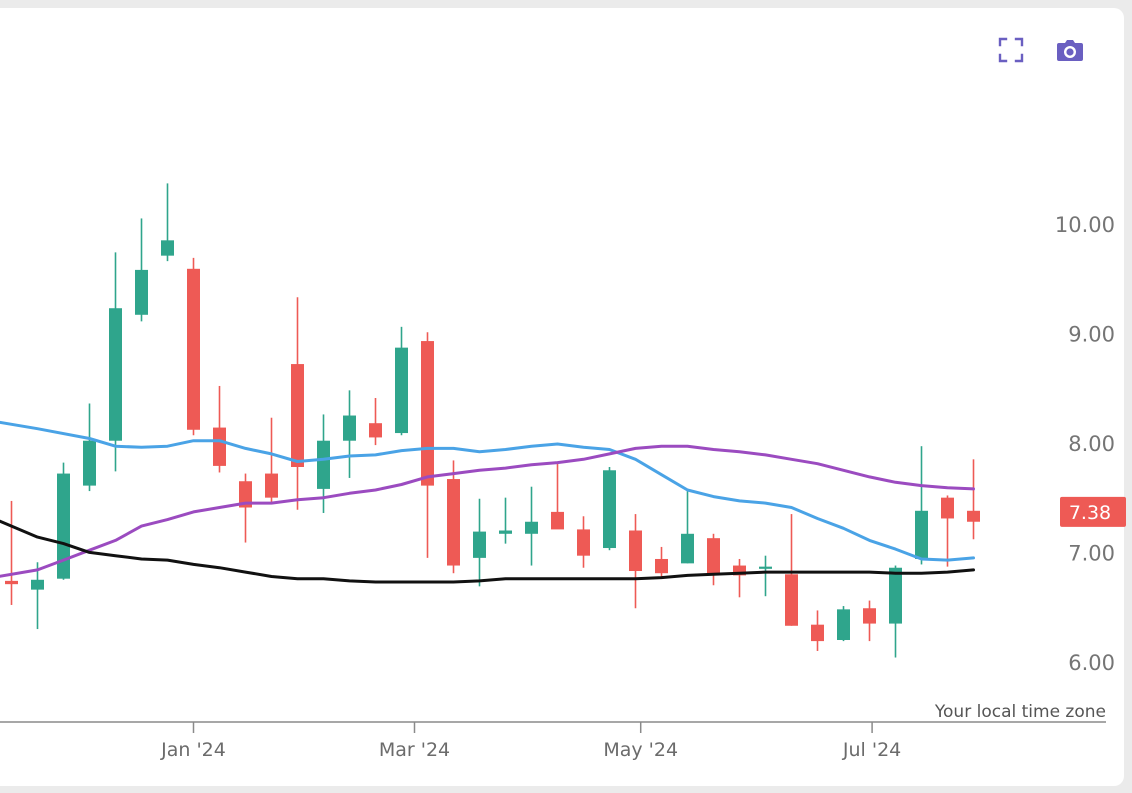  I want to click on camera-button, so click(1070, 50).